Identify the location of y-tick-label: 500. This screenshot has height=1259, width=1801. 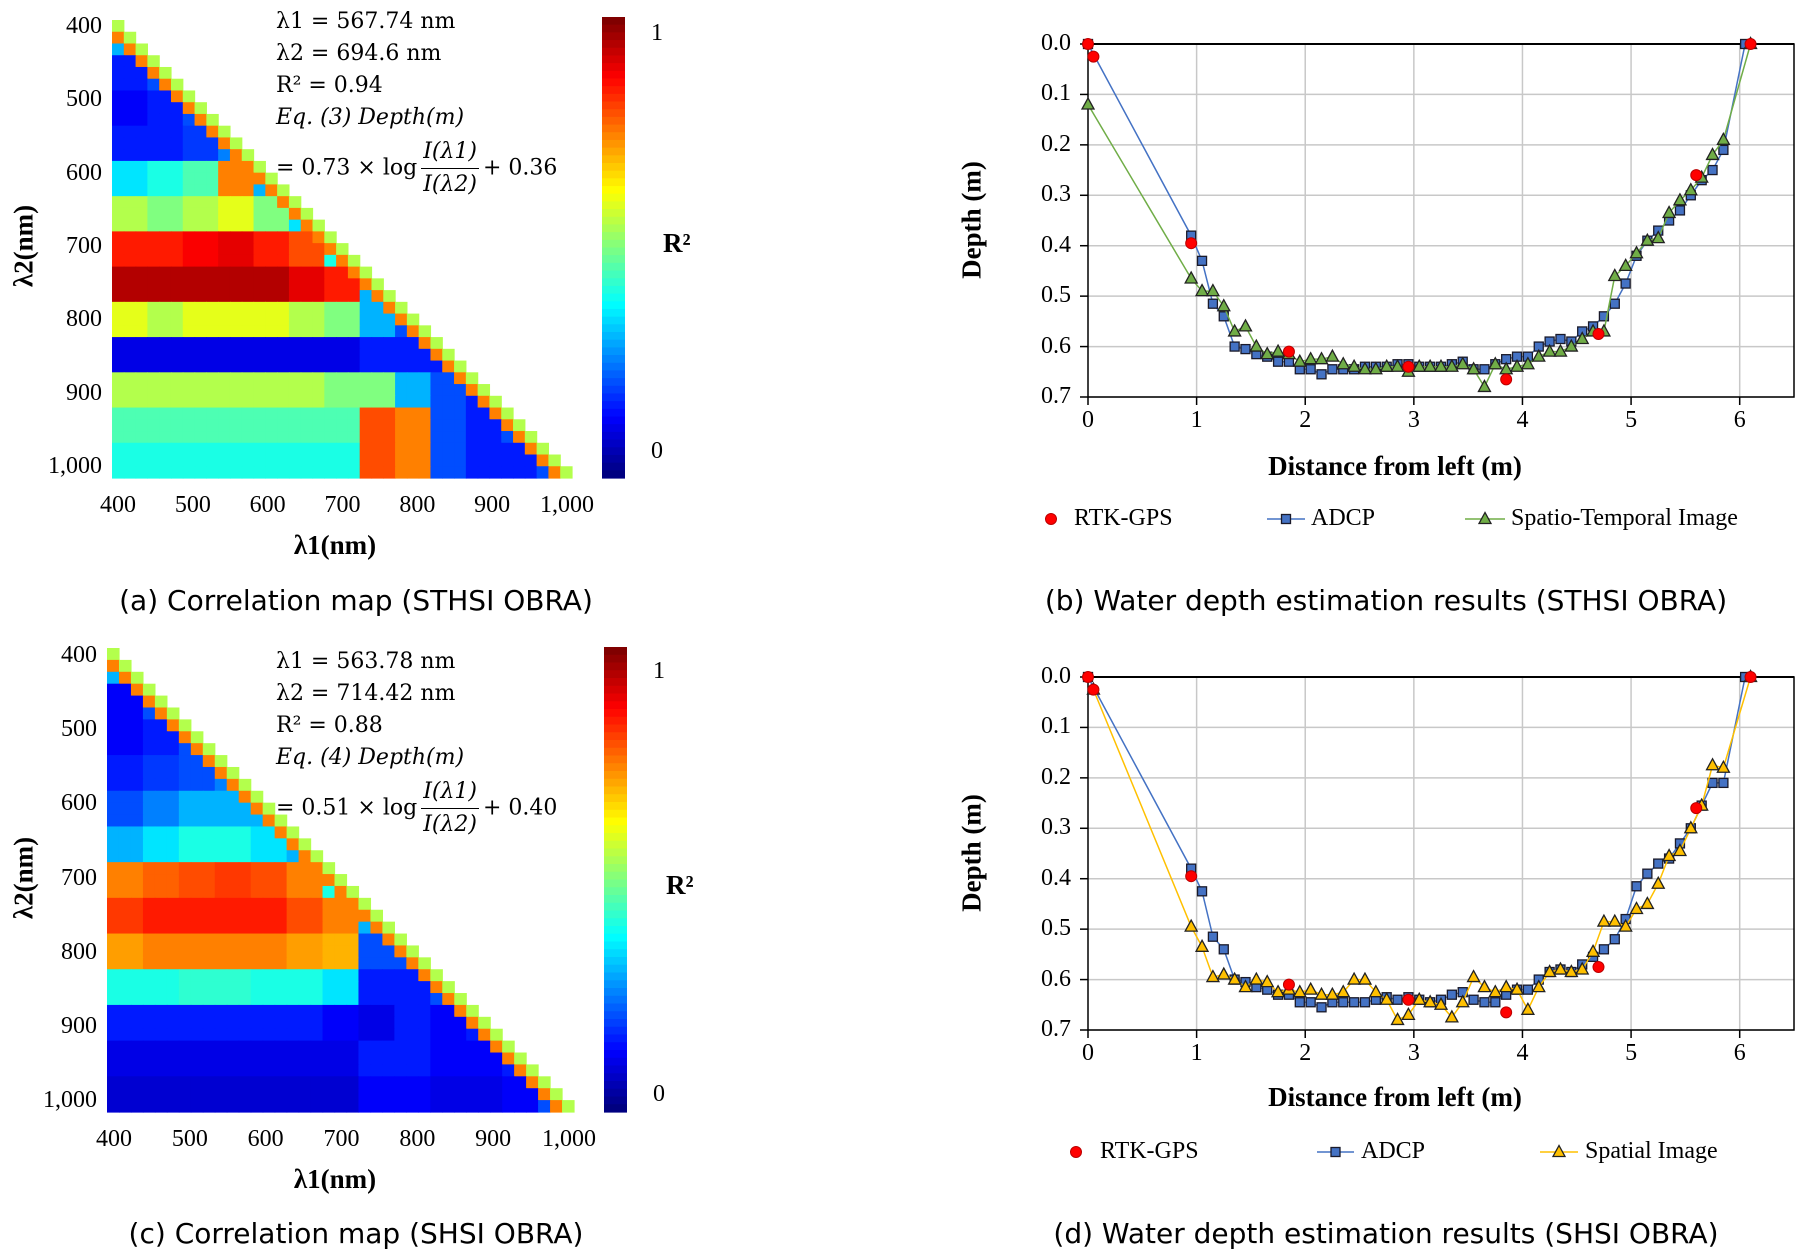
(84, 99).